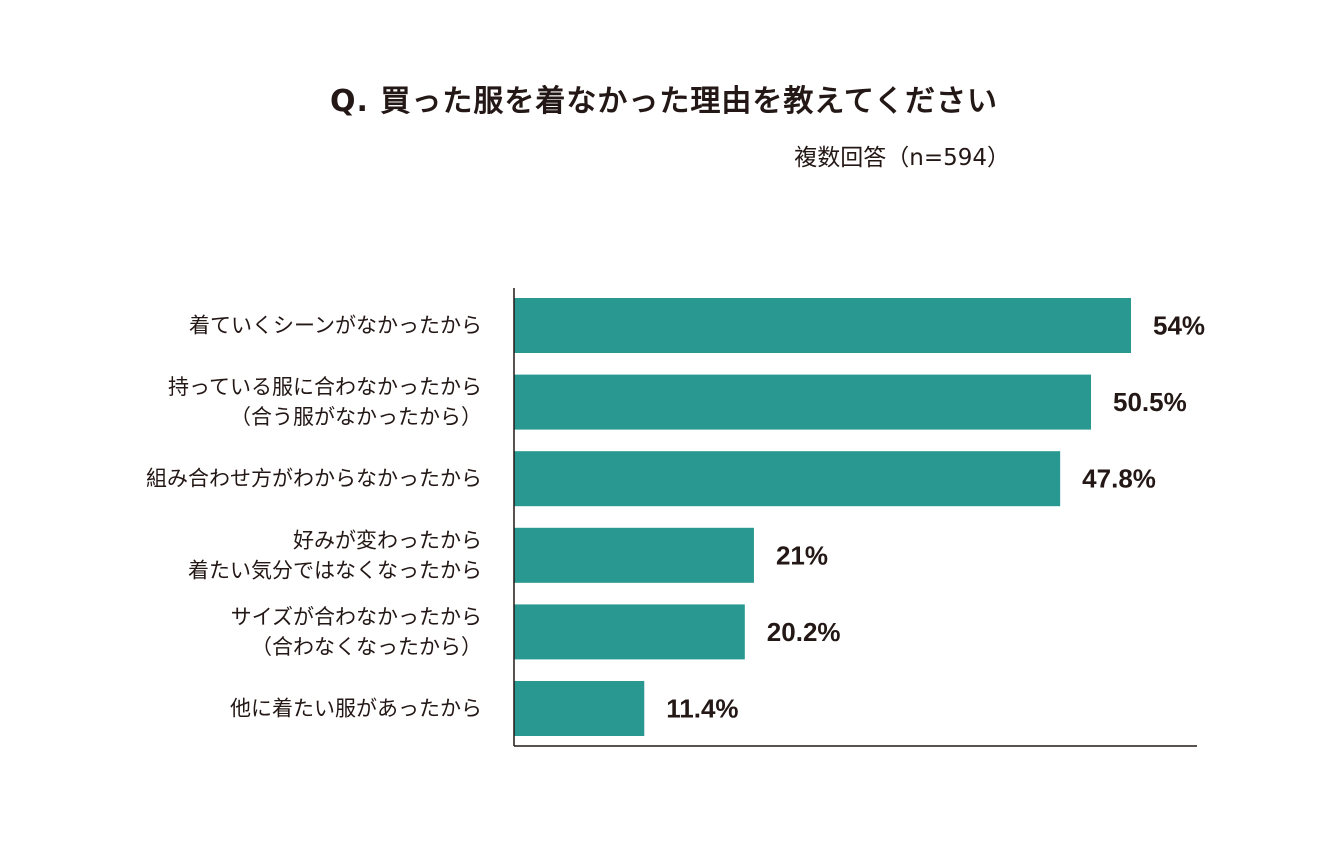 The height and width of the screenshot is (851, 1328). What do you see at coordinates (325, 387) in the screenshot?
I see `category-label-1-line-0: 持っている服に合わなかったから` at bounding box center [325, 387].